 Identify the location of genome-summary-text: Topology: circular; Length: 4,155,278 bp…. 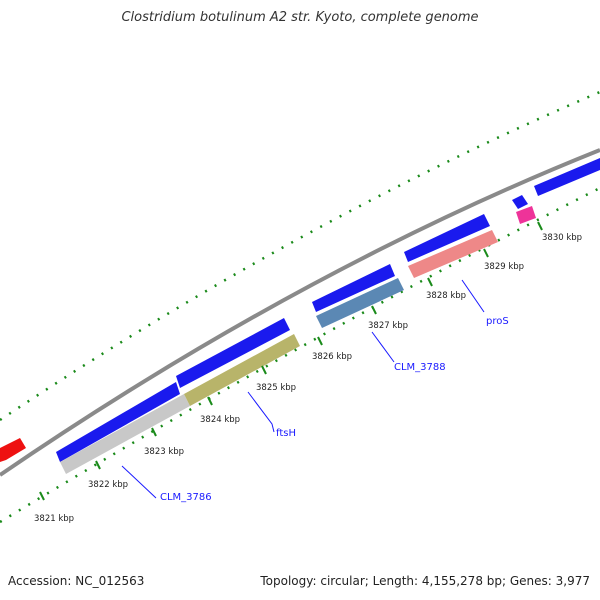
(425, 581).